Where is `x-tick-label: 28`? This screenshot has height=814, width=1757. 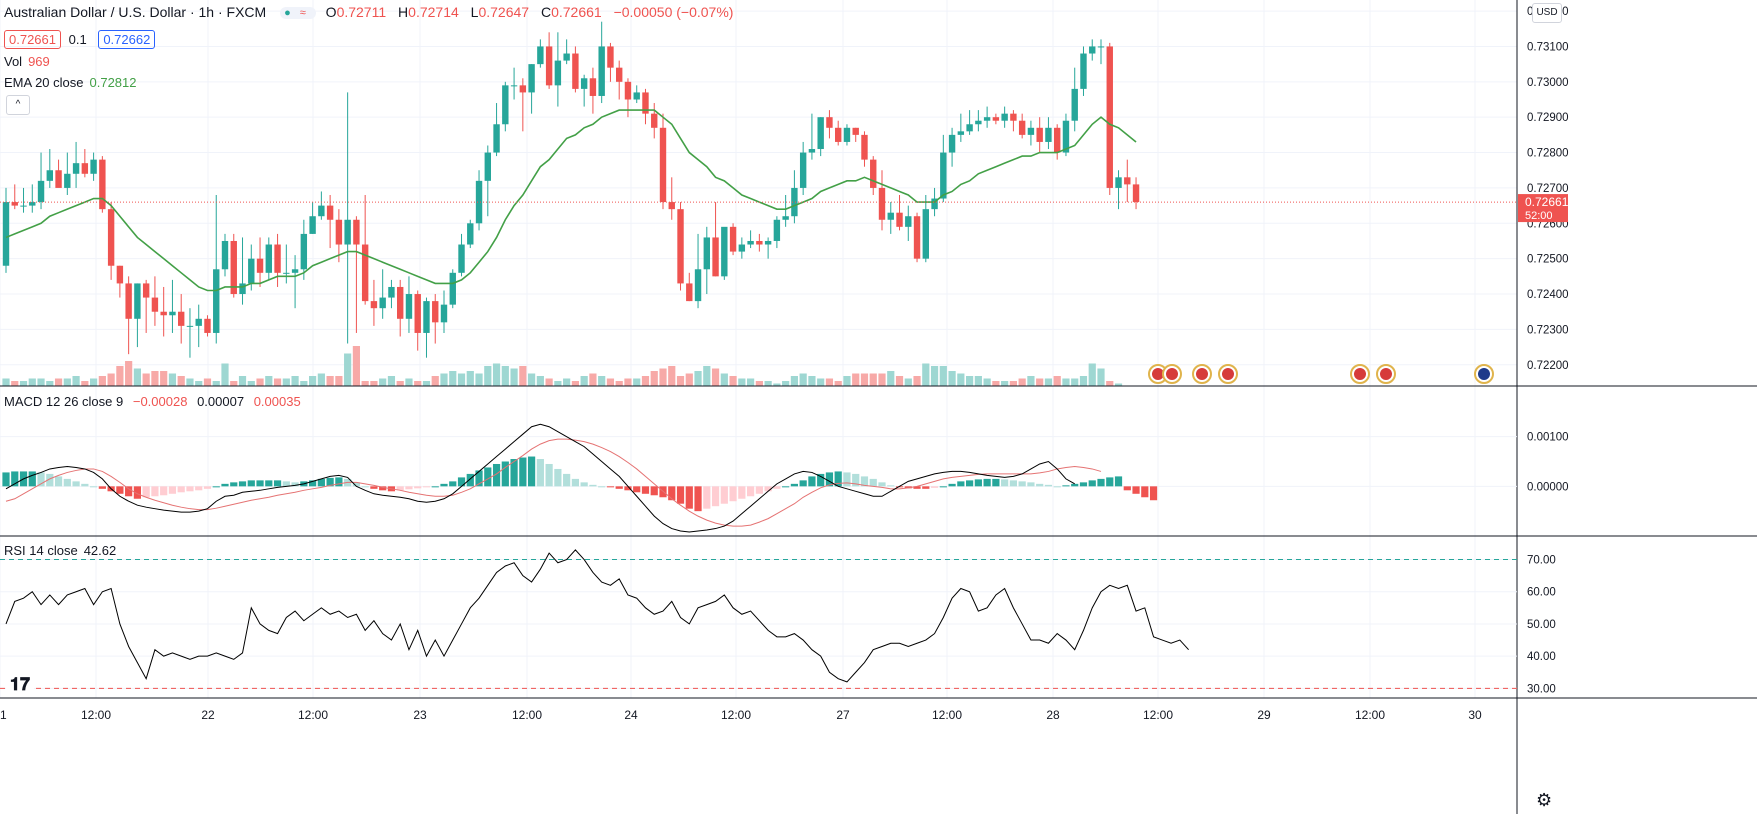 x-tick-label: 28 is located at coordinates (1053, 715).